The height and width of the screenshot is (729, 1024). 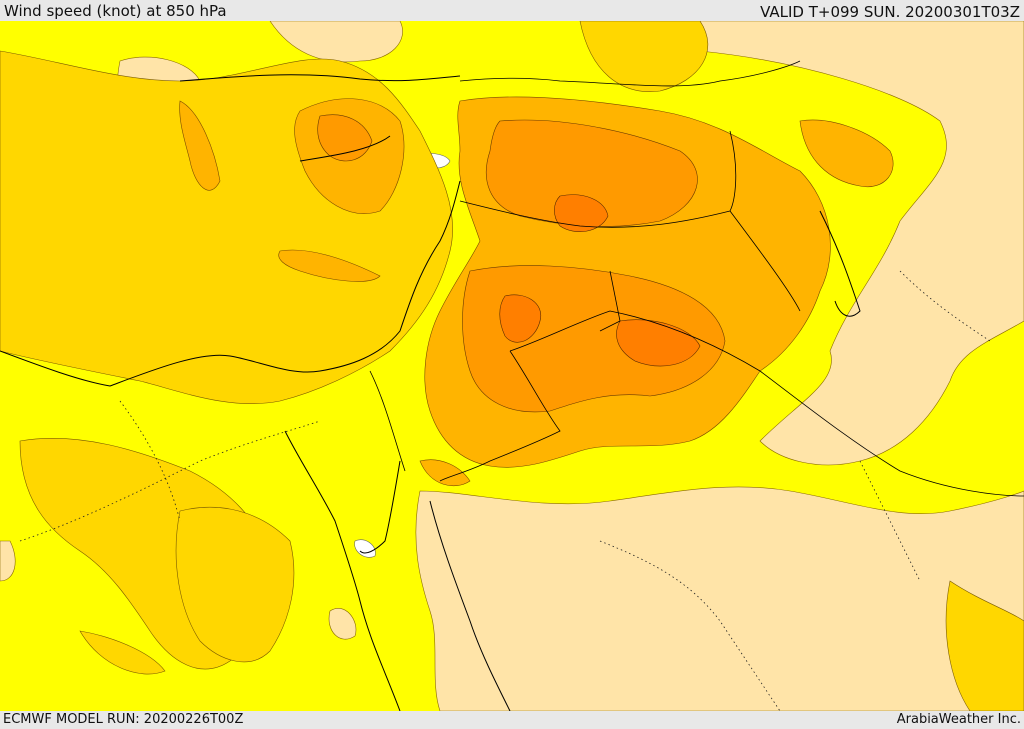 What do you see at coordinates (958, 719) in the screenshot?
I see `credit: ArabiaWeather Inc.` at bounding box center [958, 719].